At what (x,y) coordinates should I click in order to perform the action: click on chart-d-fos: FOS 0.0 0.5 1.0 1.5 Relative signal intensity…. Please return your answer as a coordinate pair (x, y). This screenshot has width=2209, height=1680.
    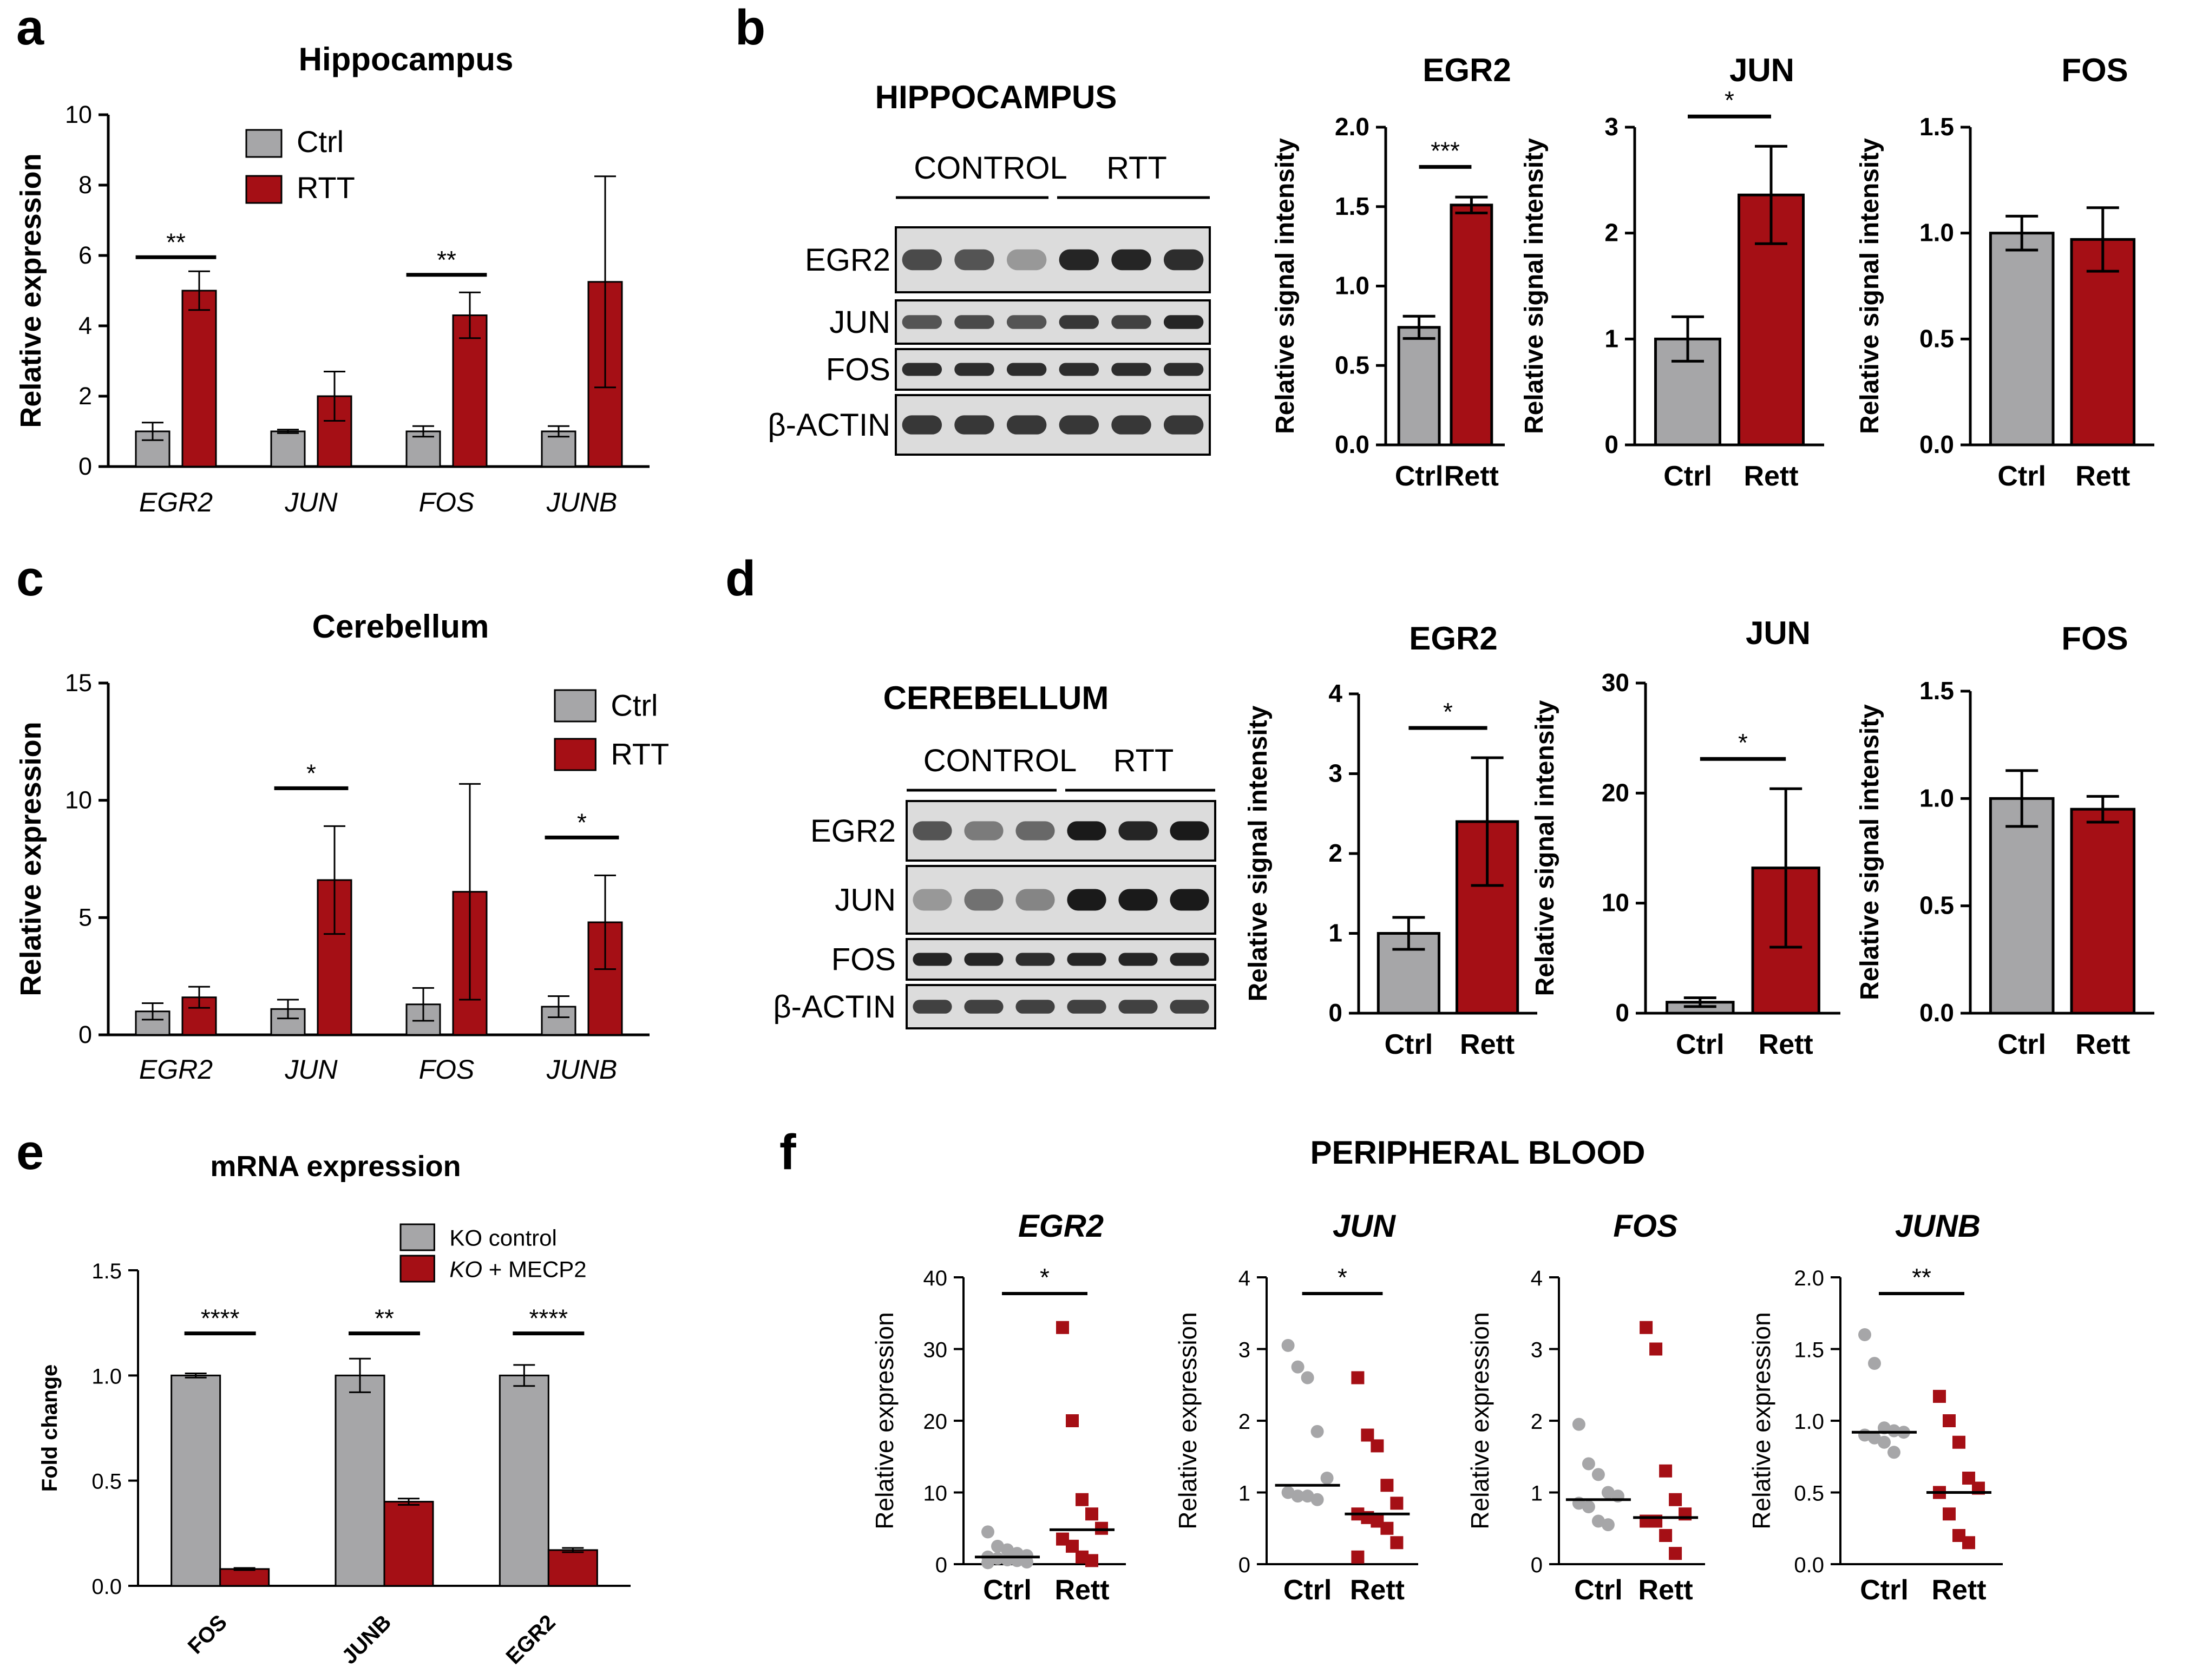
    Looking at the image, I should click on (2005, 840).